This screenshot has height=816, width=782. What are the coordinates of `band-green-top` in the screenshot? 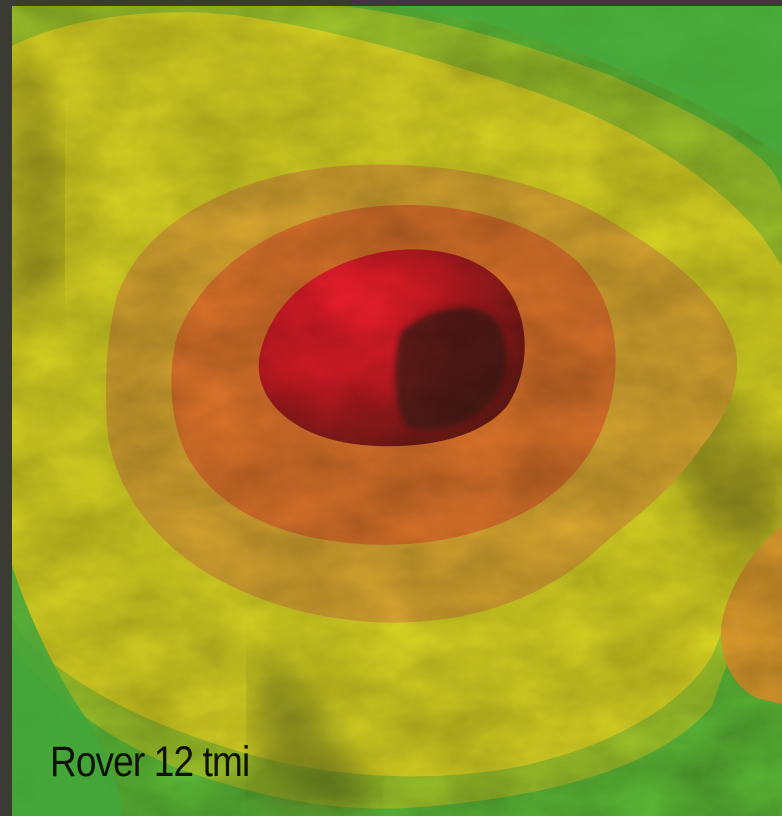 It's located at (587, 81).